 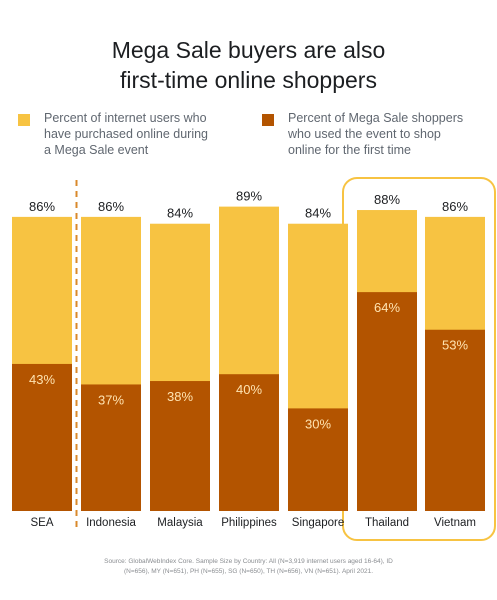 What do you see at coordinates (376, 118) in the screenshot?
I see `legend-text-line: Percent of Mega Sale shoppers` at bounding box center [376, 118].